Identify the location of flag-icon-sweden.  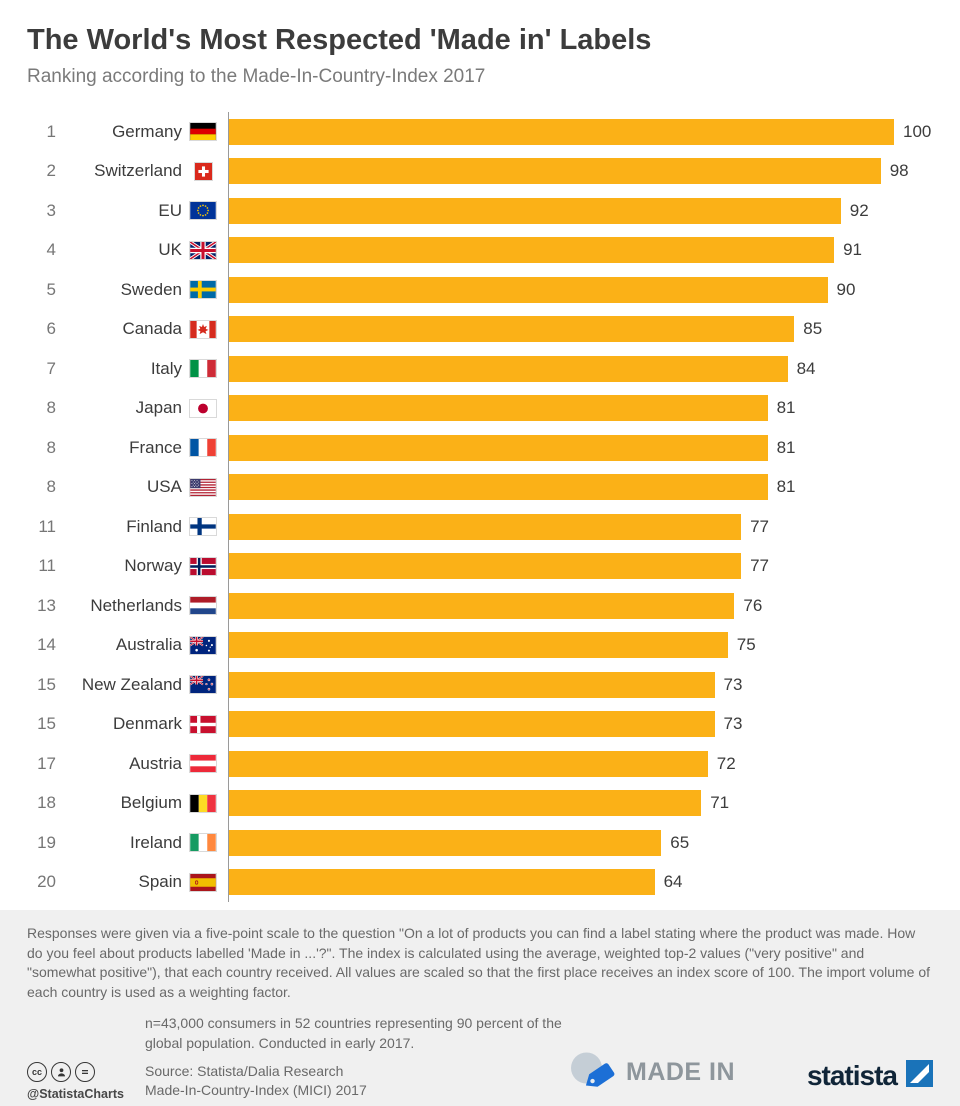
(203, 290).